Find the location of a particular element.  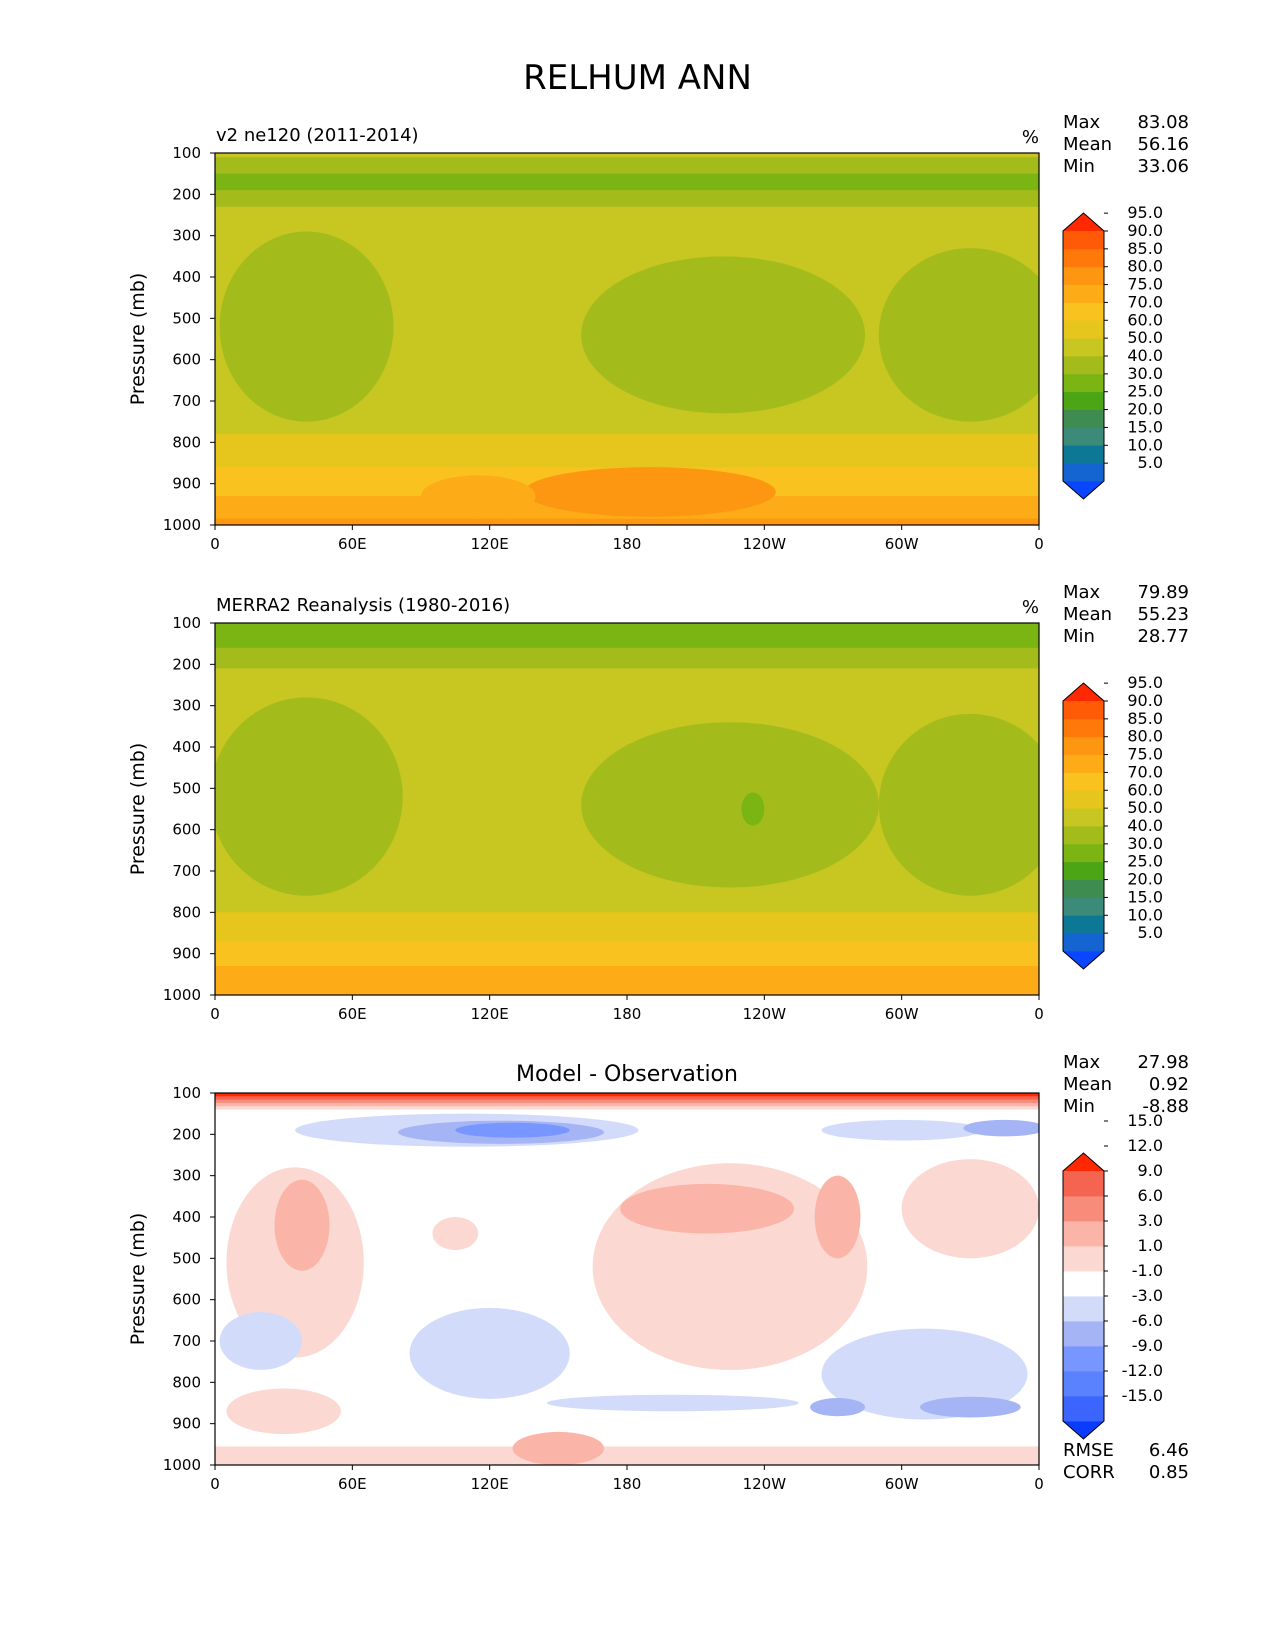

colorbar-tick-label: 20.0 is located at coordinates (1145, 409).